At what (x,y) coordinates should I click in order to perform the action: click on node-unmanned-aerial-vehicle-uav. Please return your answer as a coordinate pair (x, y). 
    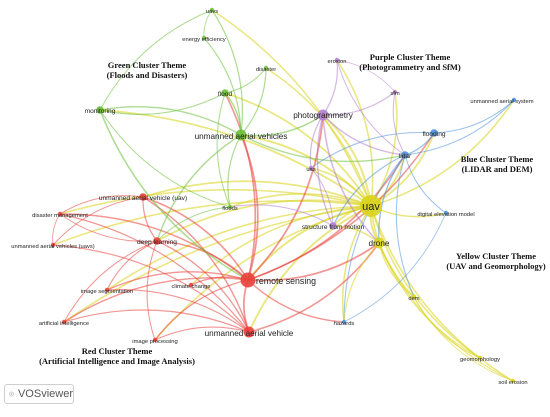
    Looking at the image, I should click on (143, 197).